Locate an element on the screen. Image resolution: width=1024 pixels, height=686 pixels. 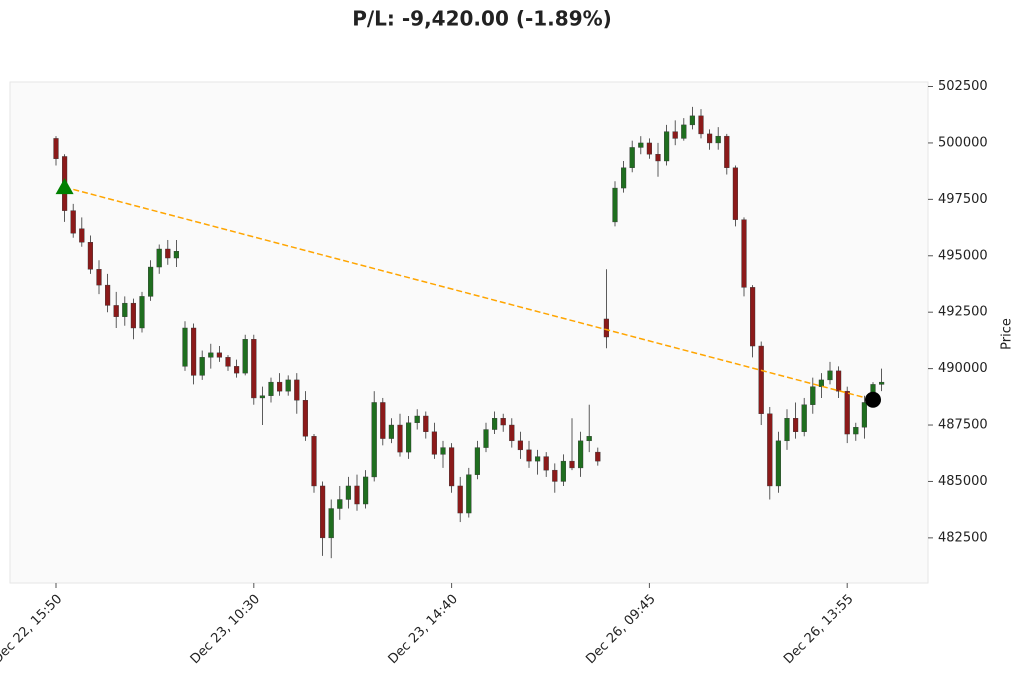
y-tick-label: 492500 is located at coordinates (963, 312).